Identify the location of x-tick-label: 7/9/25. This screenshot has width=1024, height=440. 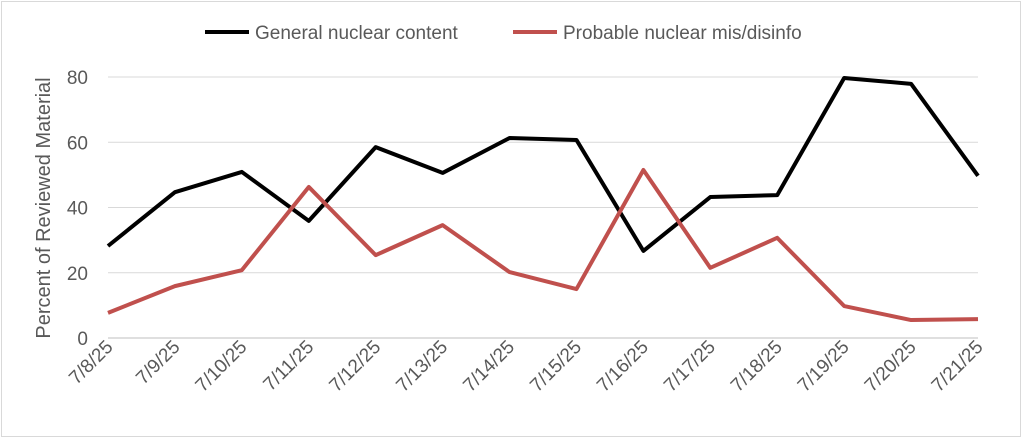
(158, 363).